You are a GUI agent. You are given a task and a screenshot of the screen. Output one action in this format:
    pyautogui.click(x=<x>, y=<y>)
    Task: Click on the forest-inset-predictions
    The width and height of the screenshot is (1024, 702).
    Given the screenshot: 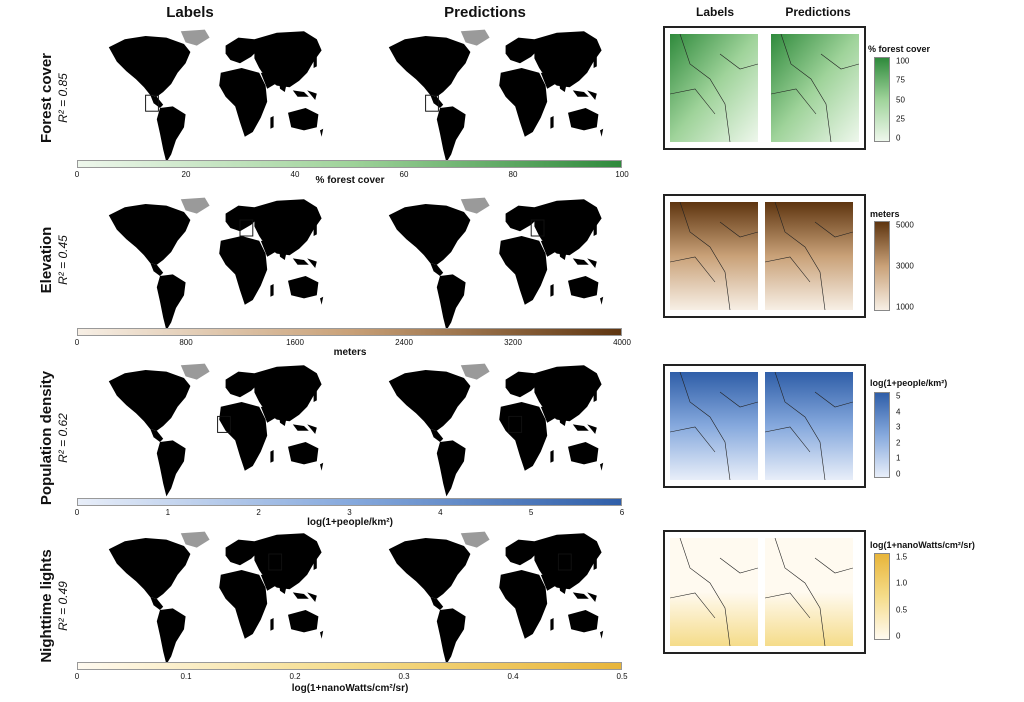 What is the action you would take?
    pyautogui.click(x=815, y=88)
    